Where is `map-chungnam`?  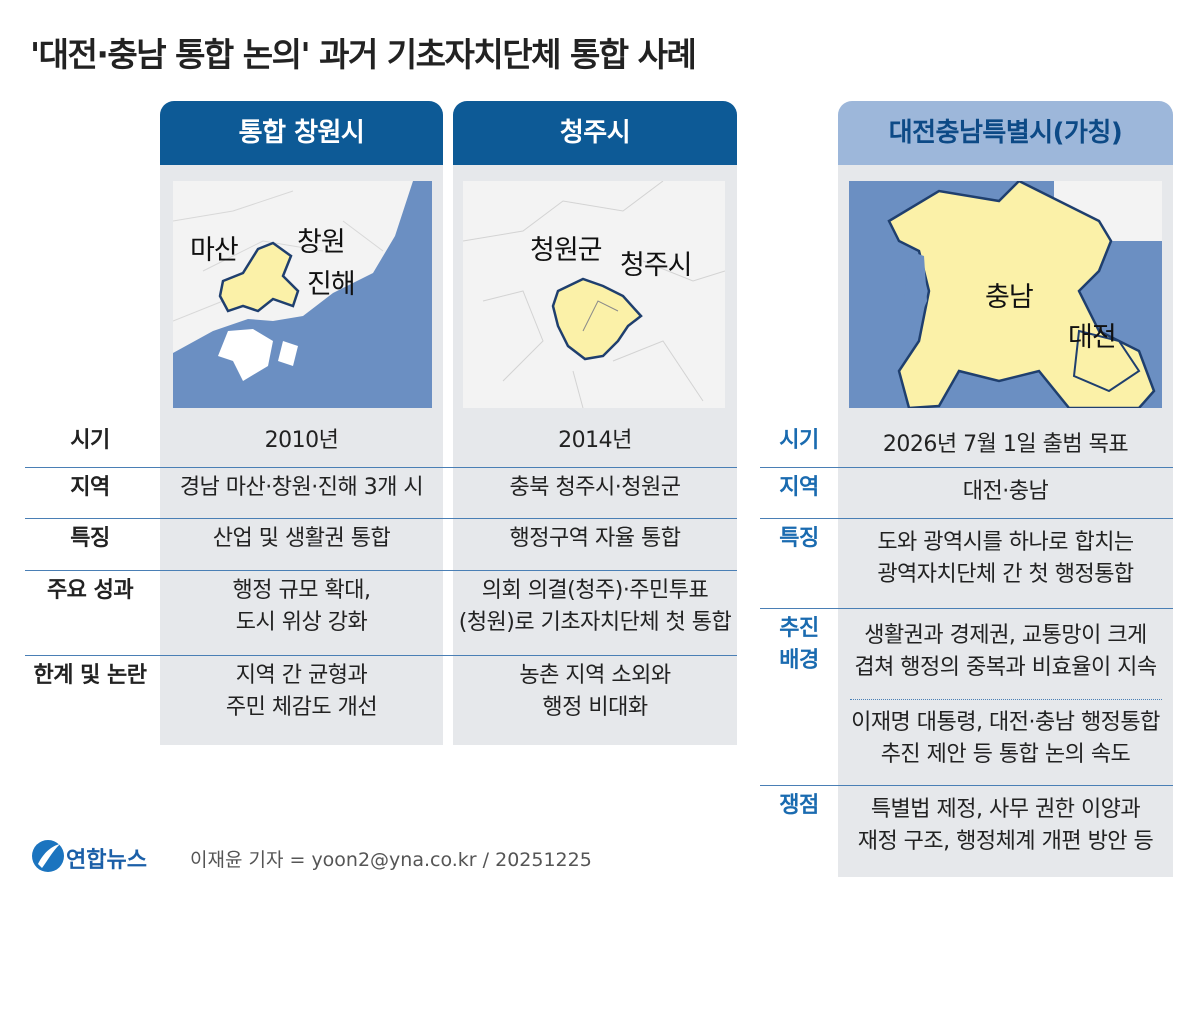
map-chungnam is located at coordinates (1005, 294).